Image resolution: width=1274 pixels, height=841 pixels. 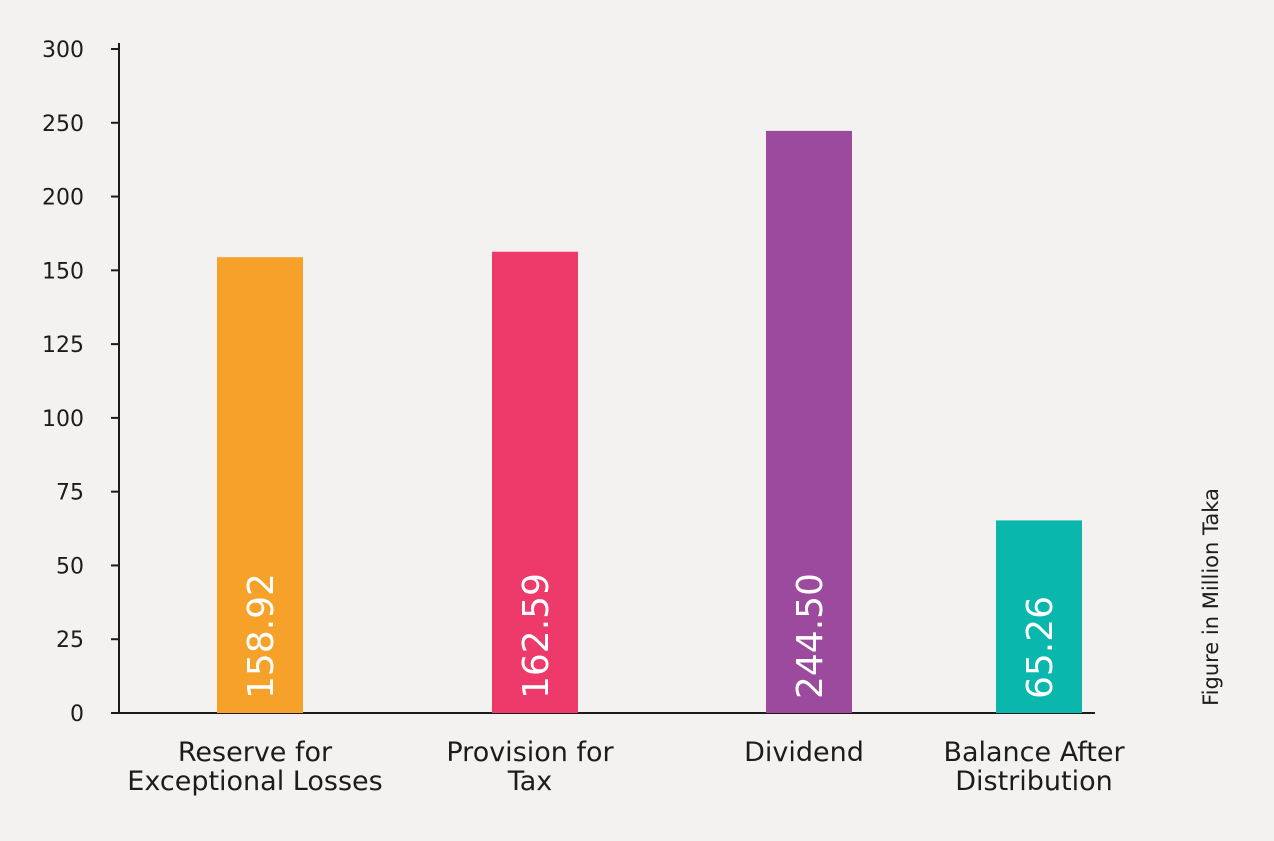 What do you see at coordinates (255, 752) in the screenshot?
I see `x-category-label: Reserve for` at bounding box center [255, 752].